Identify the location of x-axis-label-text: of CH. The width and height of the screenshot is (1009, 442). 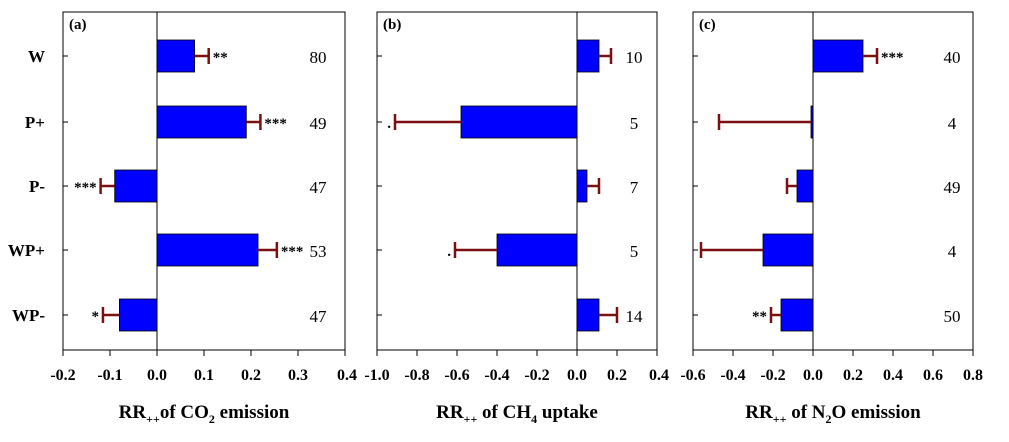
(504, 412).